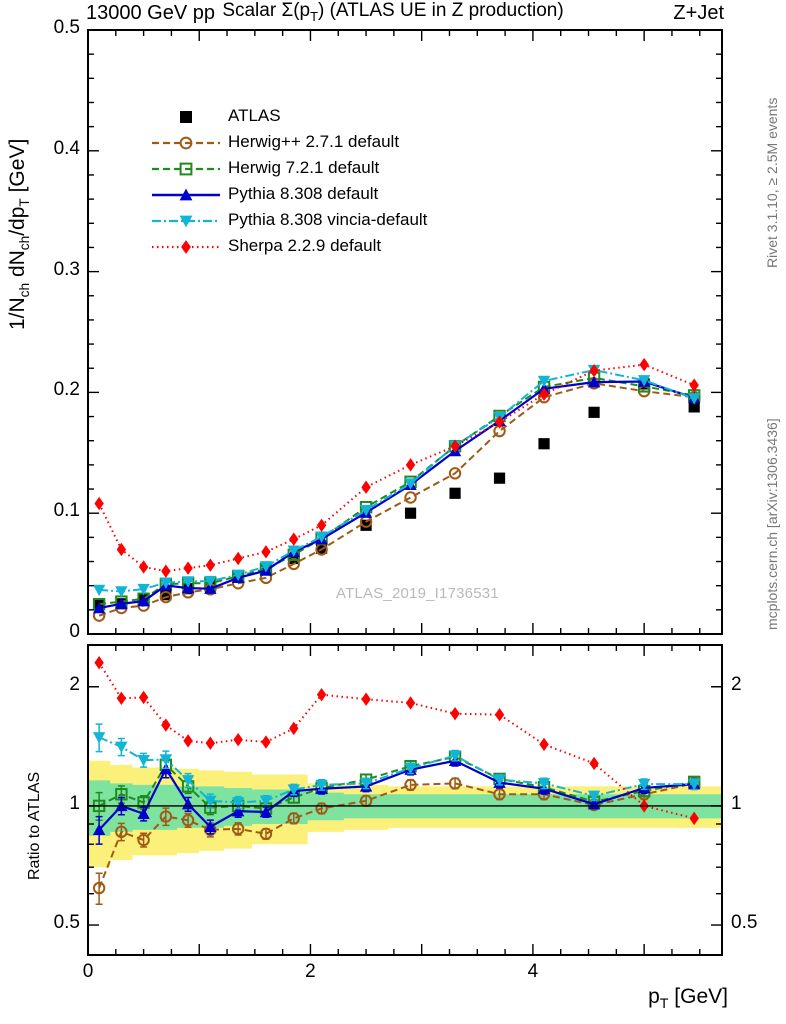 The height and width of the screenshot is (1024, 786). I want to click on ylabel-asub: ch, so click(25, 290).